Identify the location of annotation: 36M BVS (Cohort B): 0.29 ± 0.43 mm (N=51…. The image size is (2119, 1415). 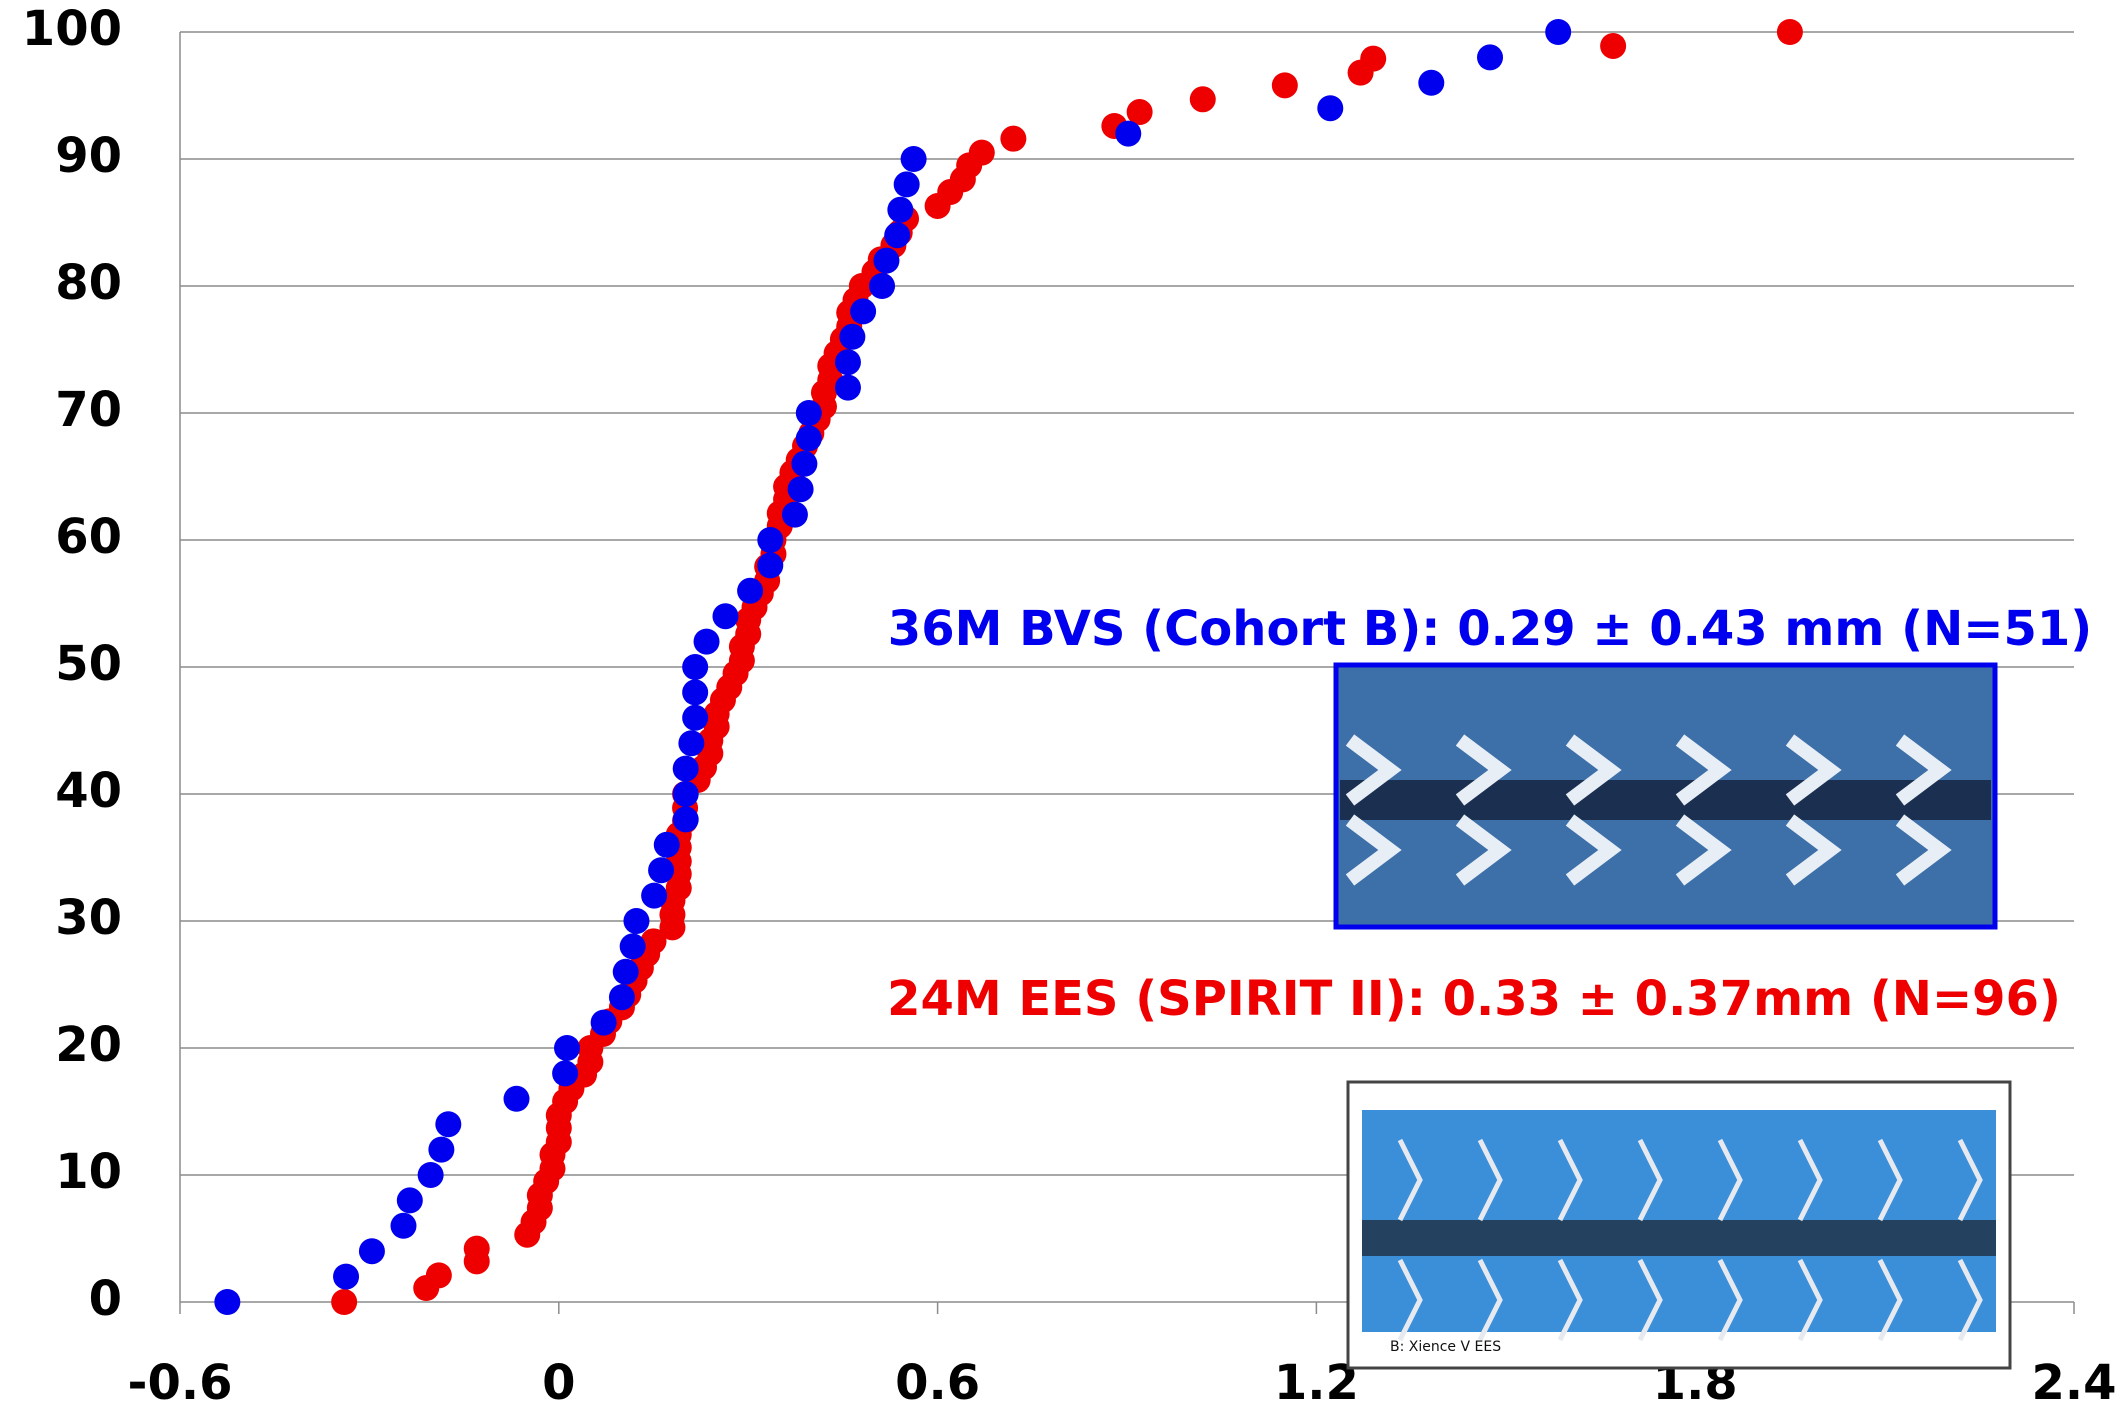
(1490, 629).